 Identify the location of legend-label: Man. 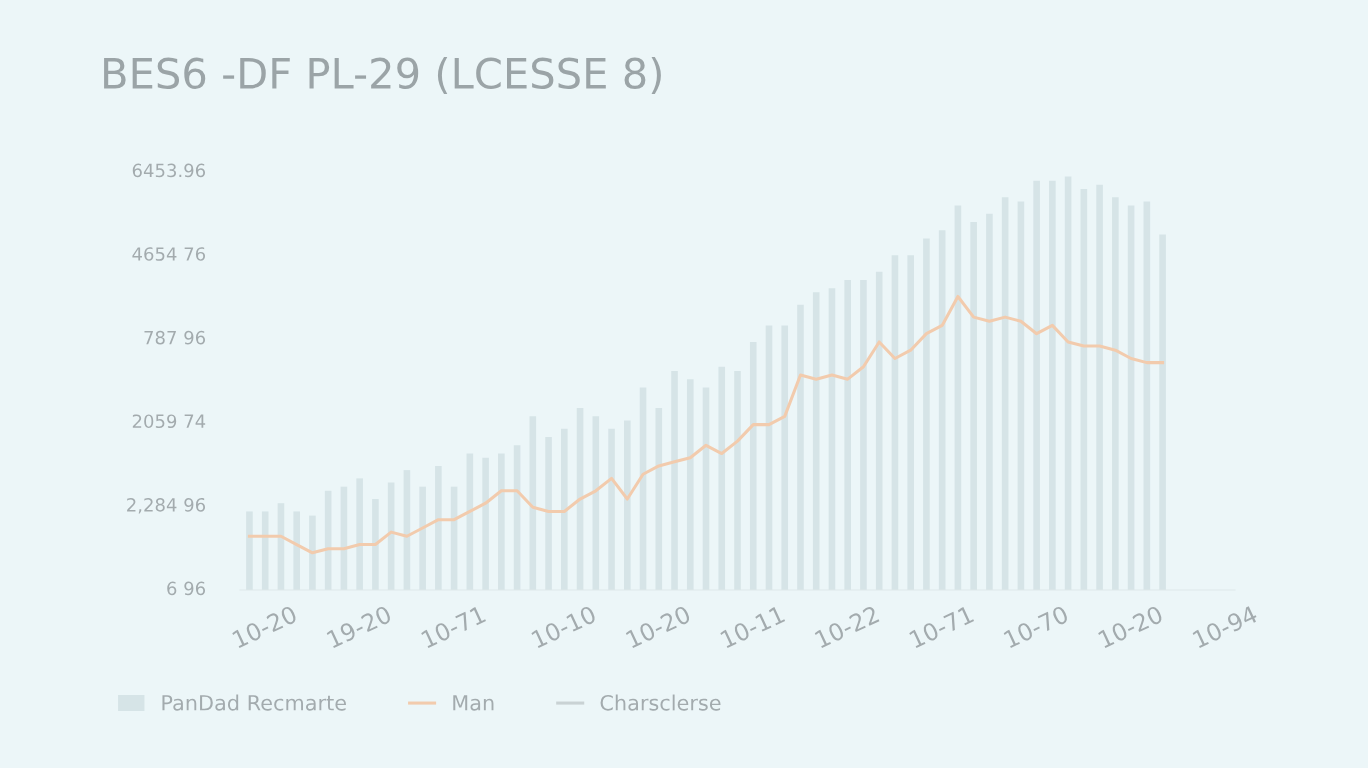
(473, 703).